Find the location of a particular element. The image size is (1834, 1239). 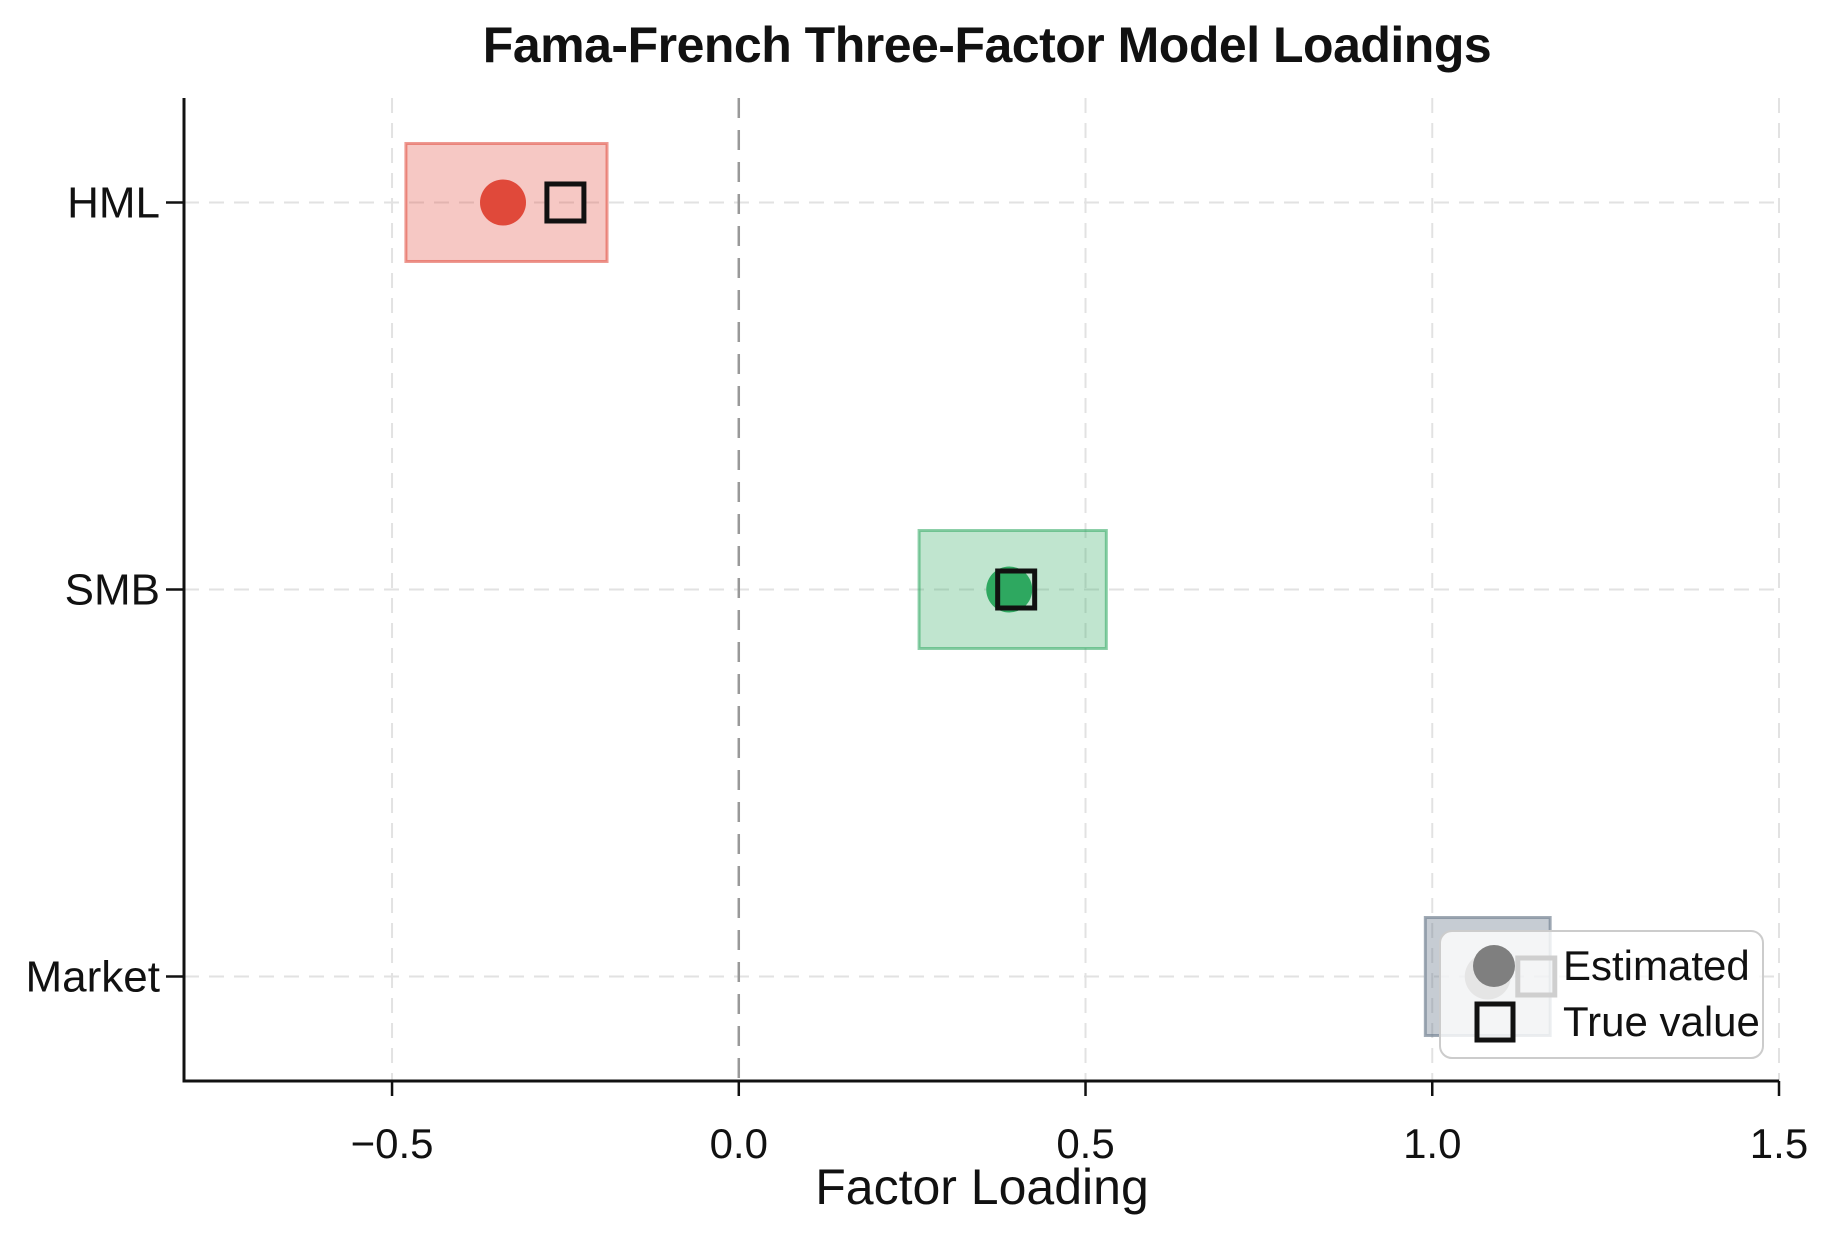

x-tick-label-1.0: 1.0 is located at coordinates (1432, 1143).